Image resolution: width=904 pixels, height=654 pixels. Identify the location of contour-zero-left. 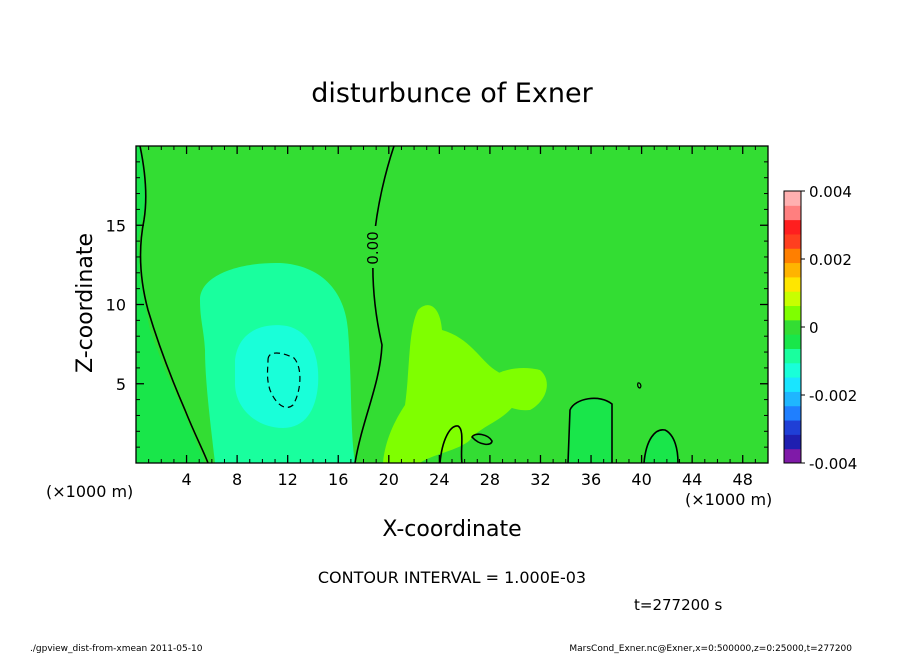
(174, 304).